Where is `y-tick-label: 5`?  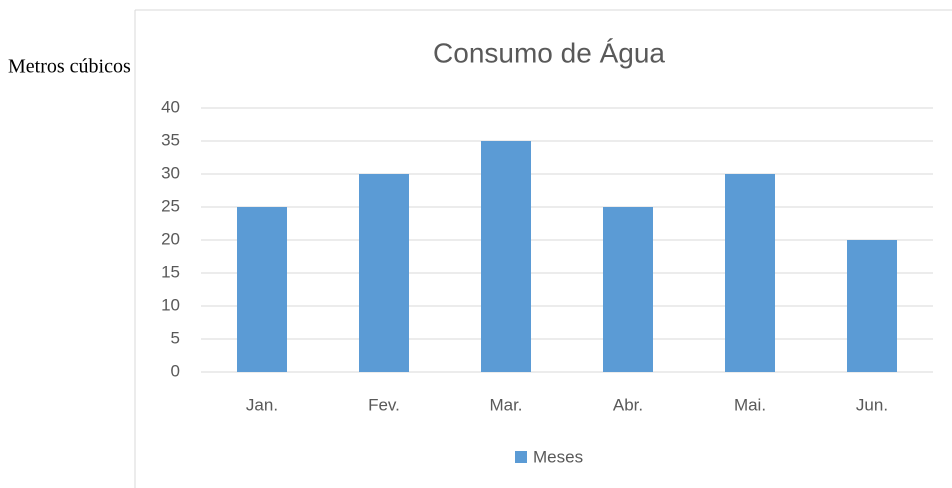
y-tick-label: 5 is located at coordinates (175, 337).